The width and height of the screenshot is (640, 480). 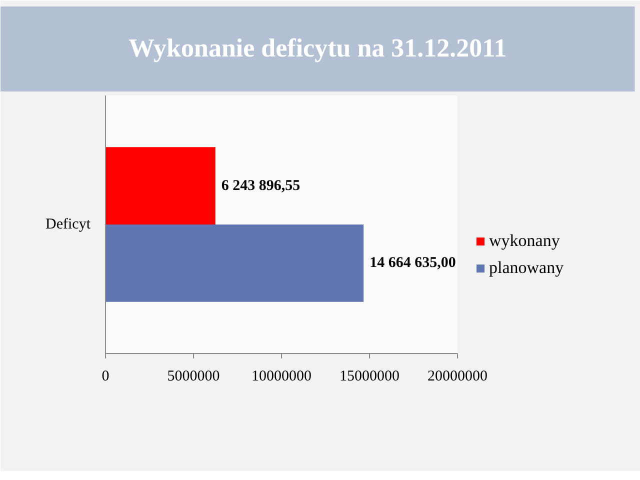 I want to click on x-tick-label: 5000000, so click(x=193, y=376).